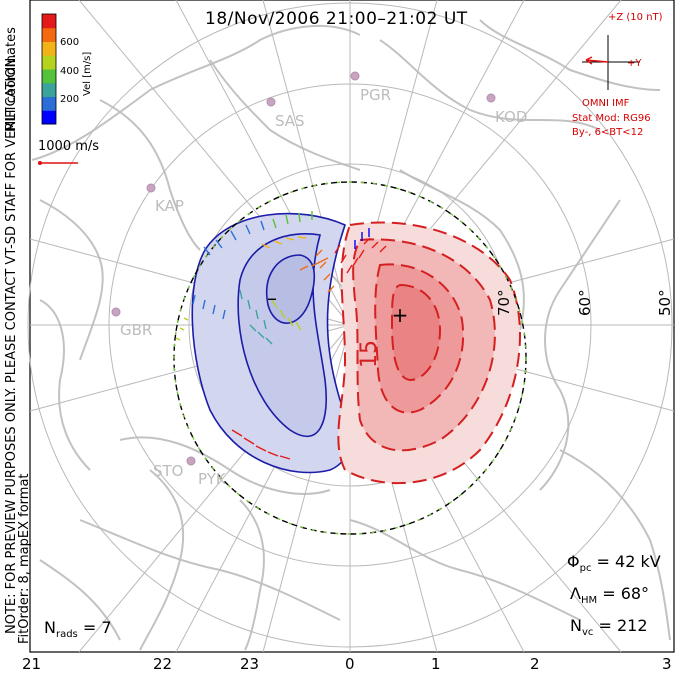 This screenshot has width=680, height=674. Describe the element at coordinates (400, 315) in the screenshot. I see `potential-max-marker: +` at that location.